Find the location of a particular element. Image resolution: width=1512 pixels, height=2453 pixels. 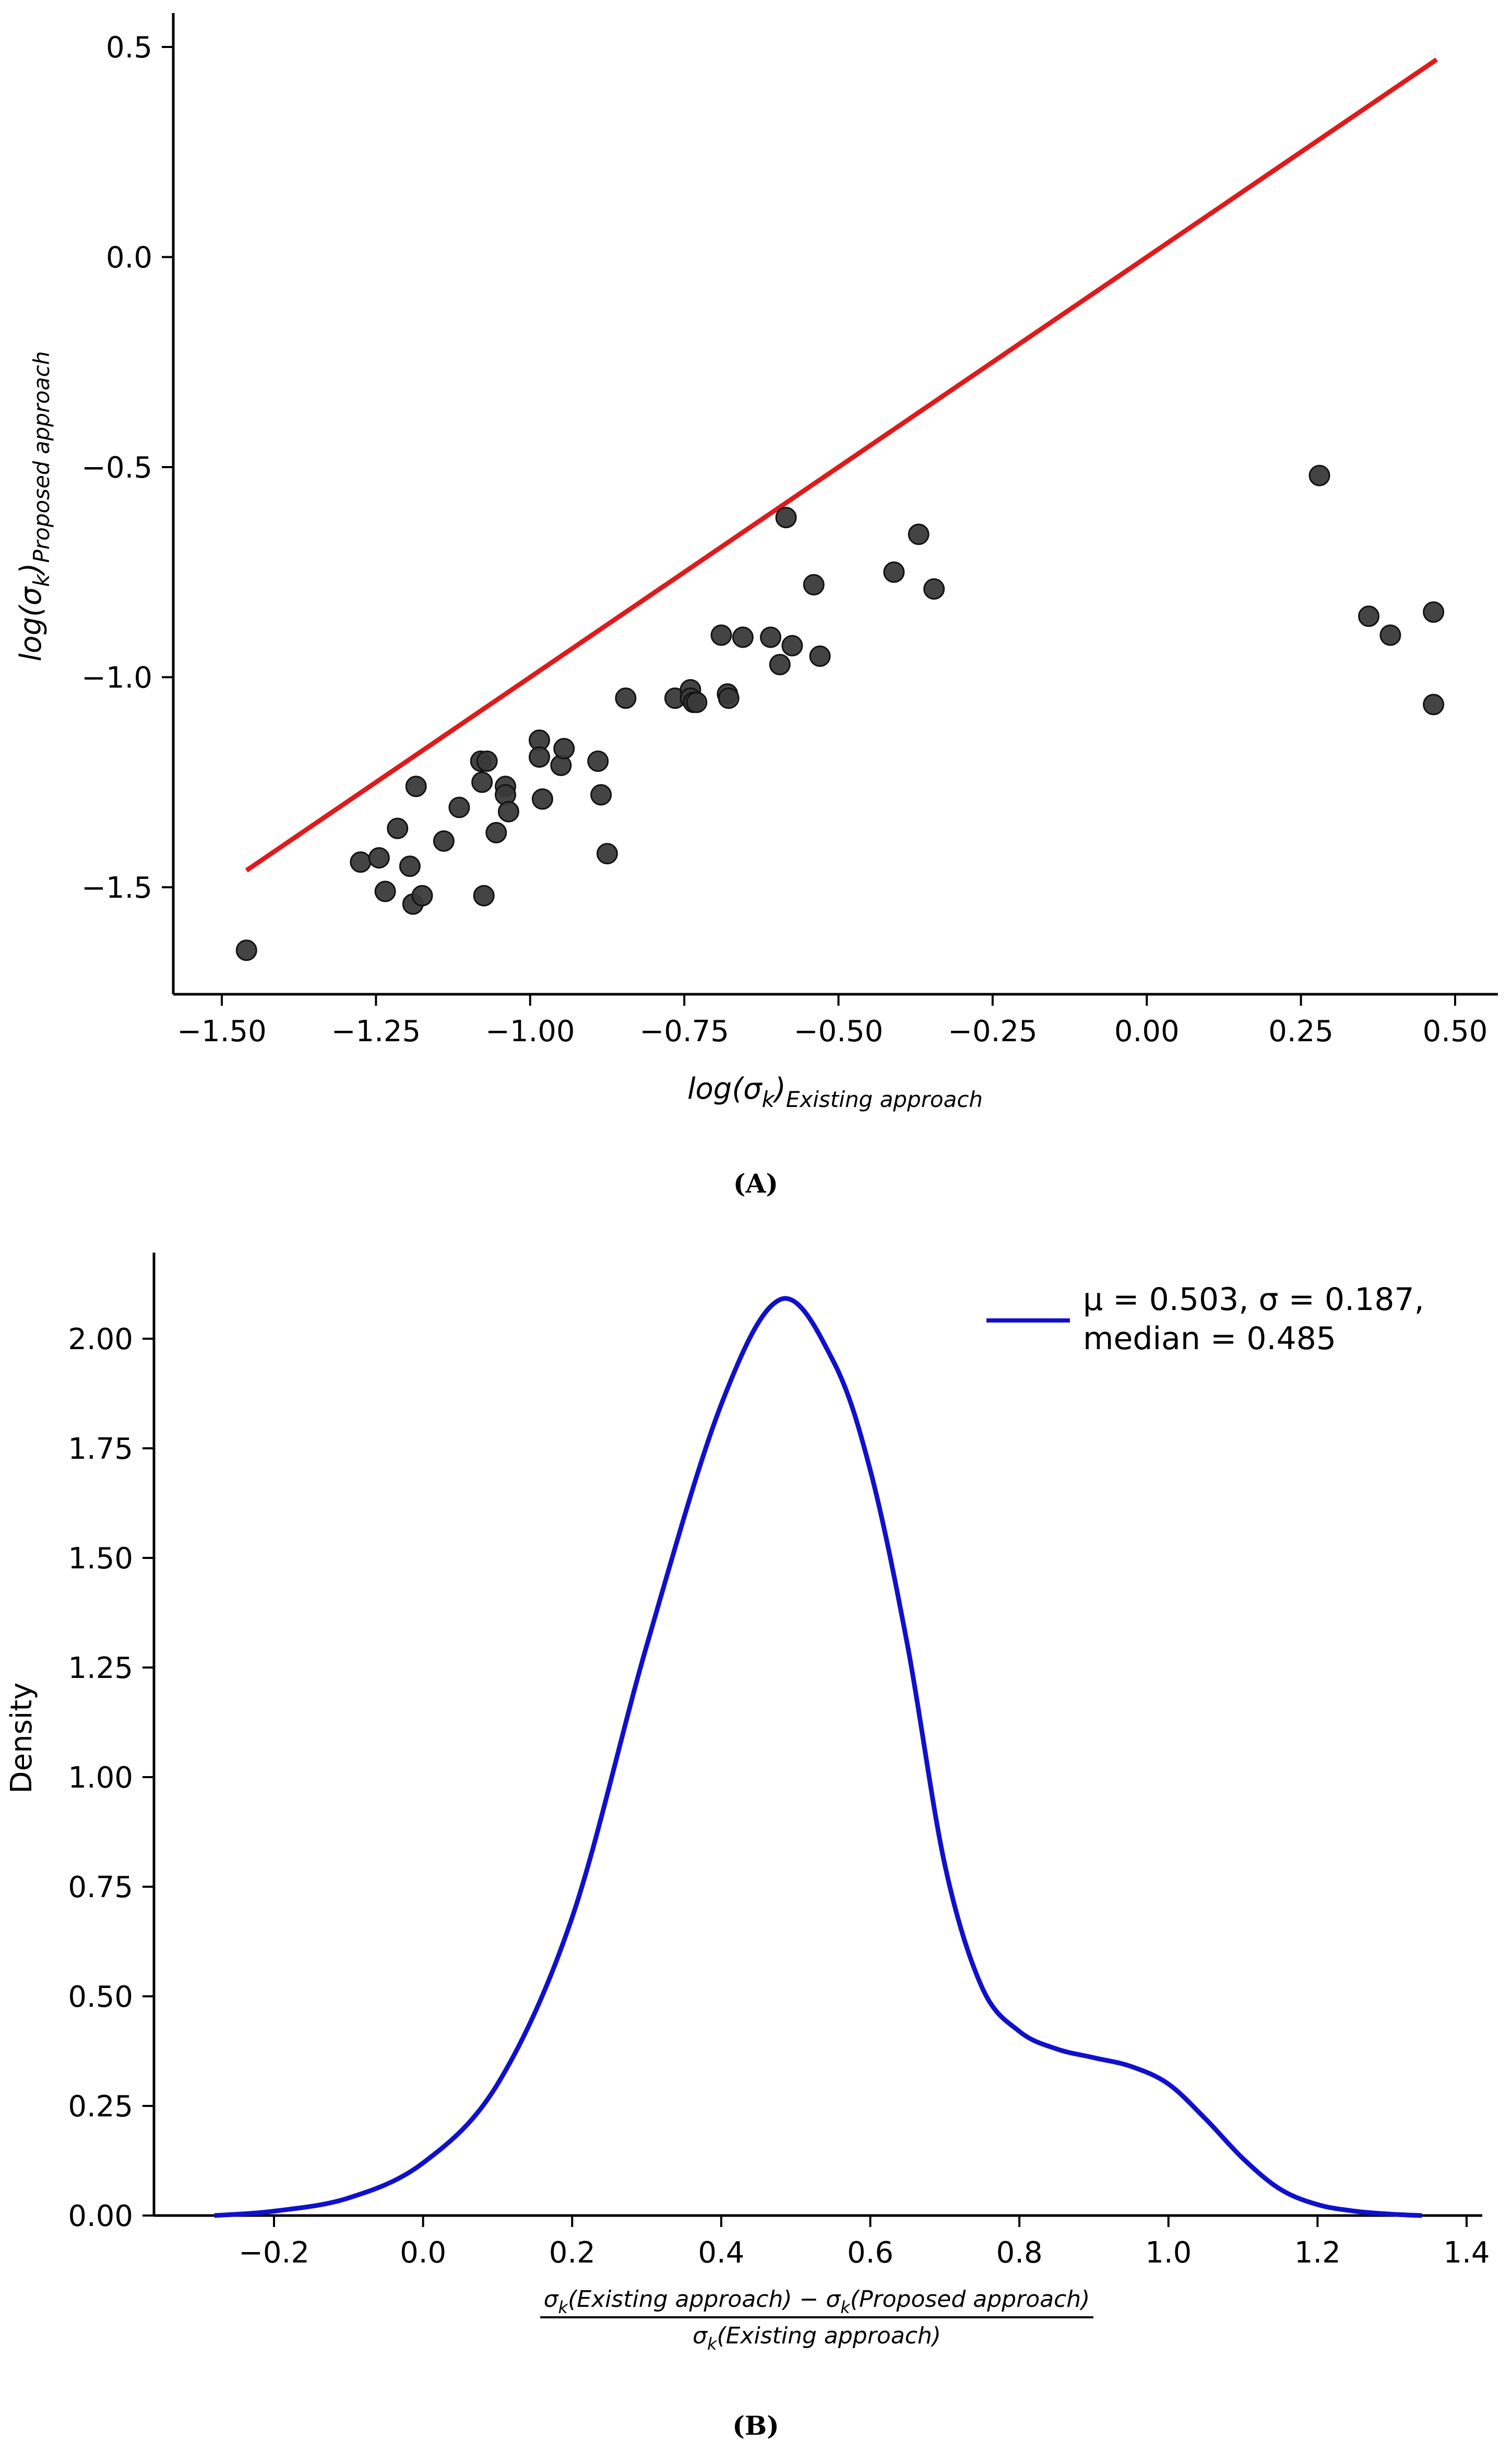

x-tick-label: −1.50 is located at coordinates (222, 1032).